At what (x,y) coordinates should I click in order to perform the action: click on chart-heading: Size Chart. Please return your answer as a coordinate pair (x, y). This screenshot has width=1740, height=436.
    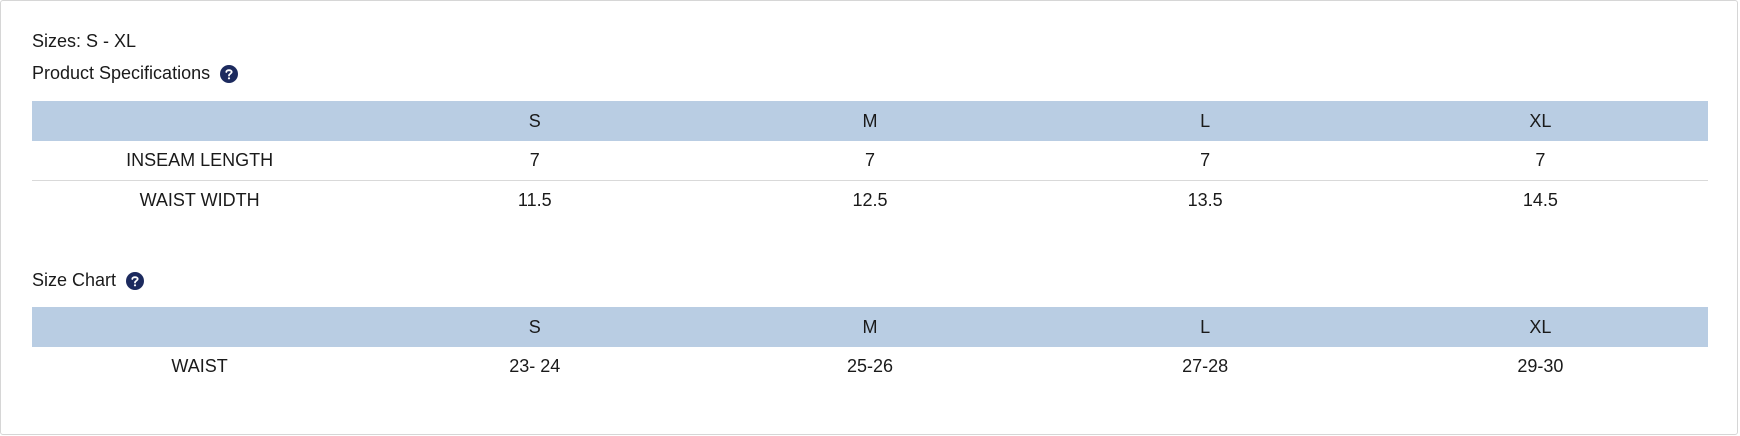
    Looking at the image, I should click on (88, 280).